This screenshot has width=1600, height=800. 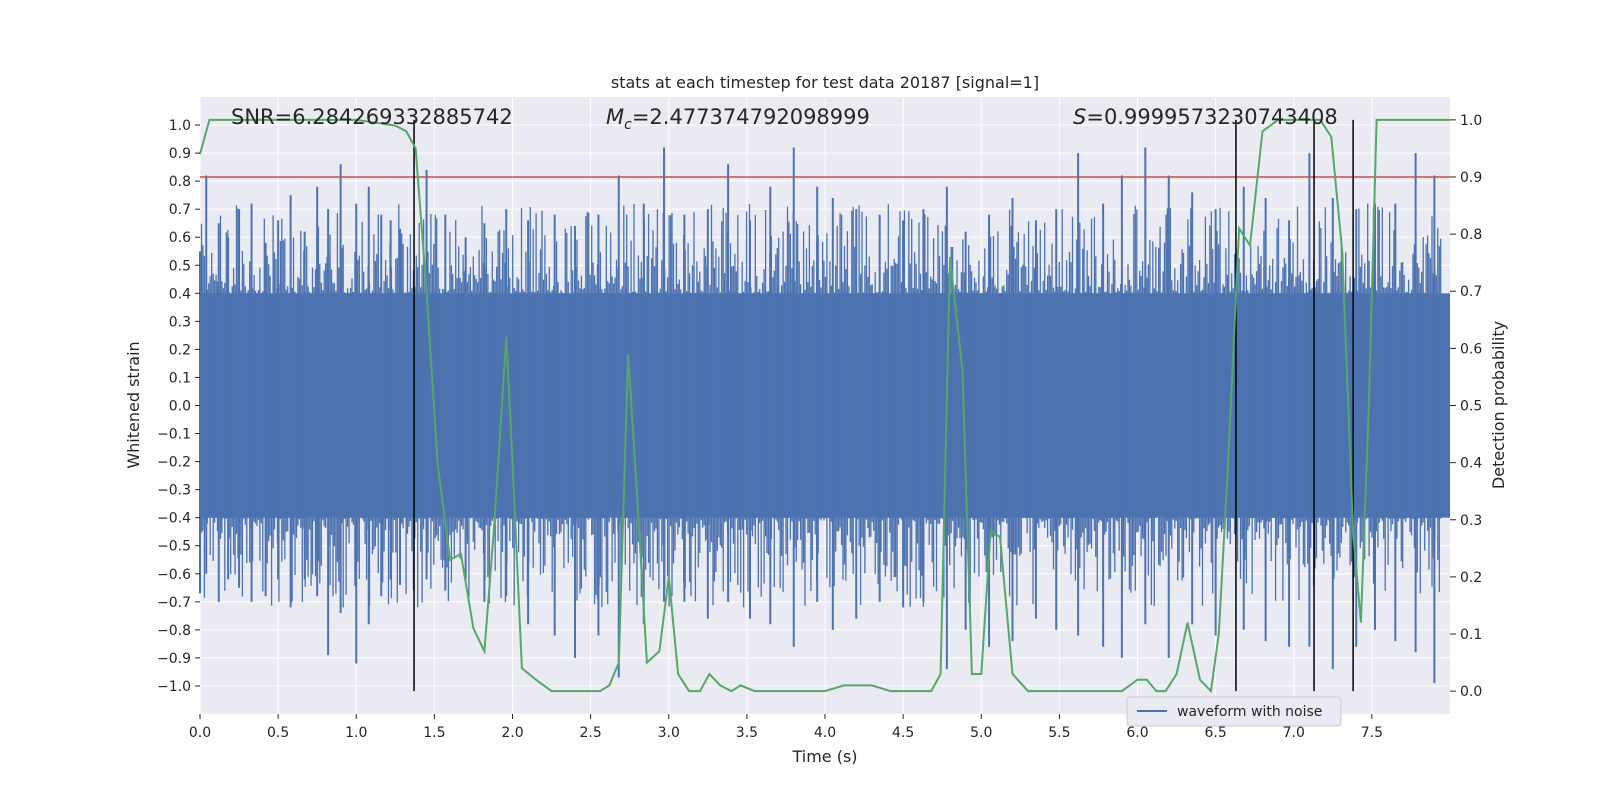 I want to click on score-annotation: S=0.9999573230743408, so click(x=1205, y=117).